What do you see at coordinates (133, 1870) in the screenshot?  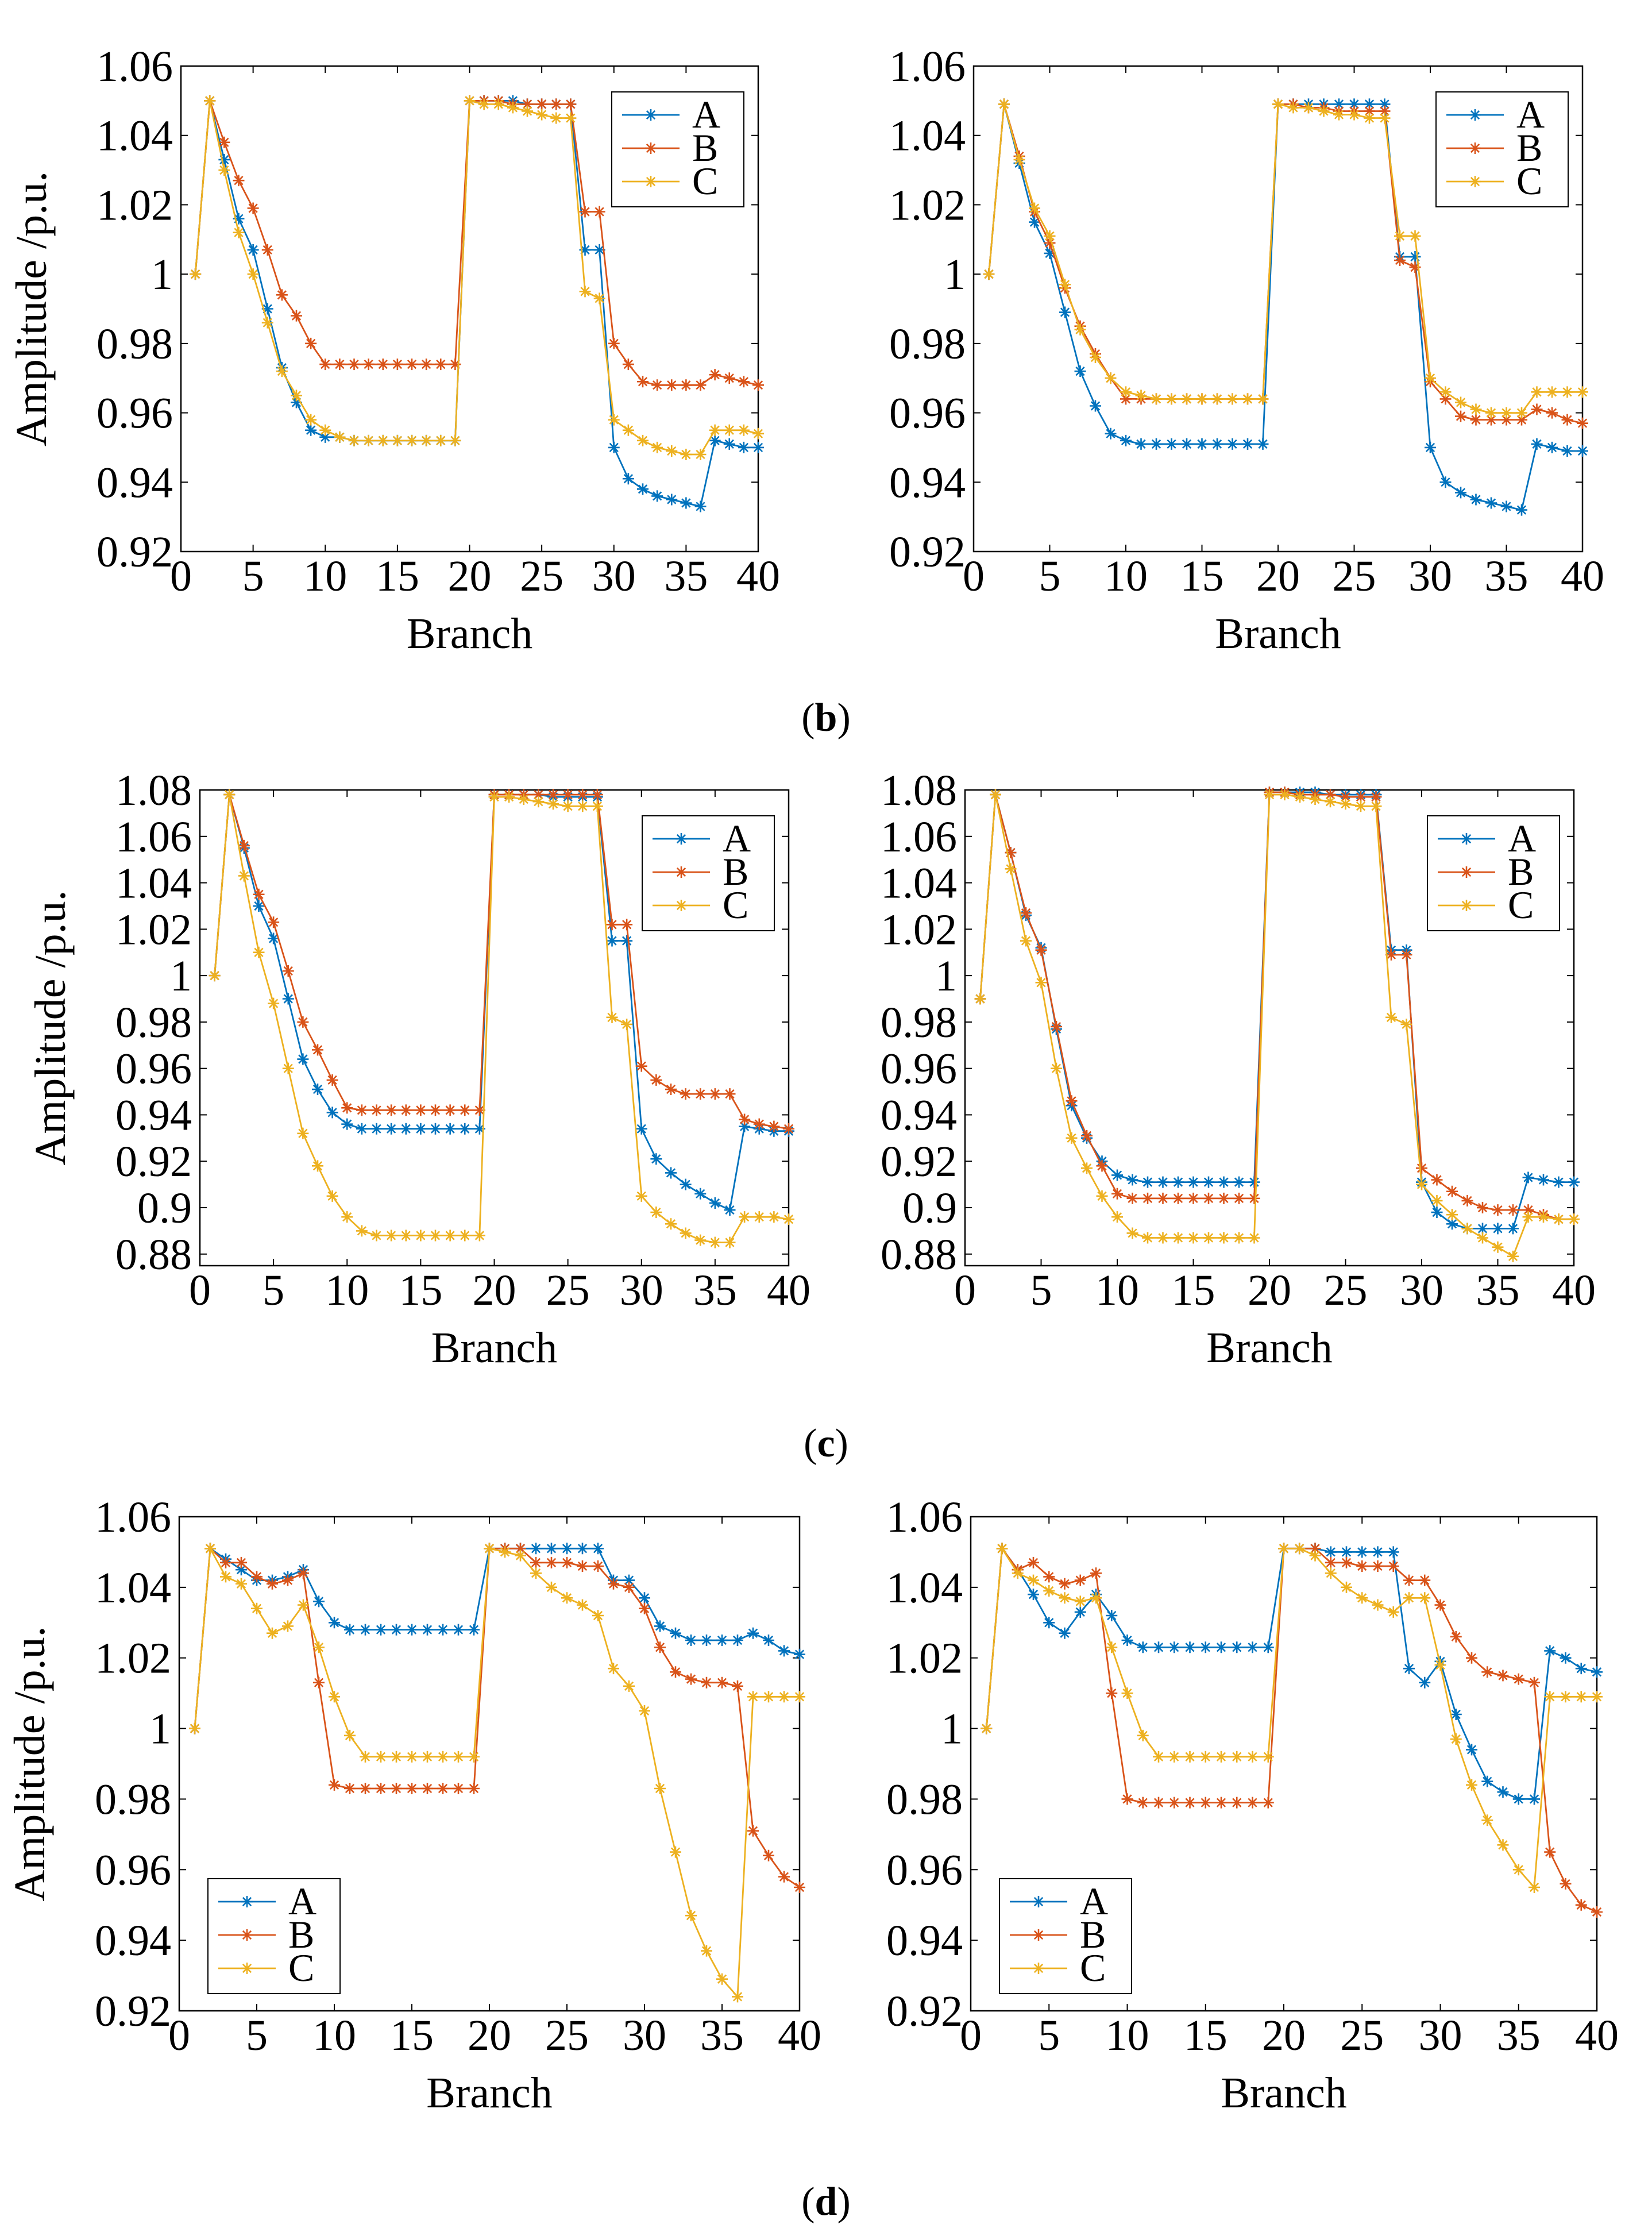 I see `y-tick-label: 0.96` at bounding box center [133, 1870].